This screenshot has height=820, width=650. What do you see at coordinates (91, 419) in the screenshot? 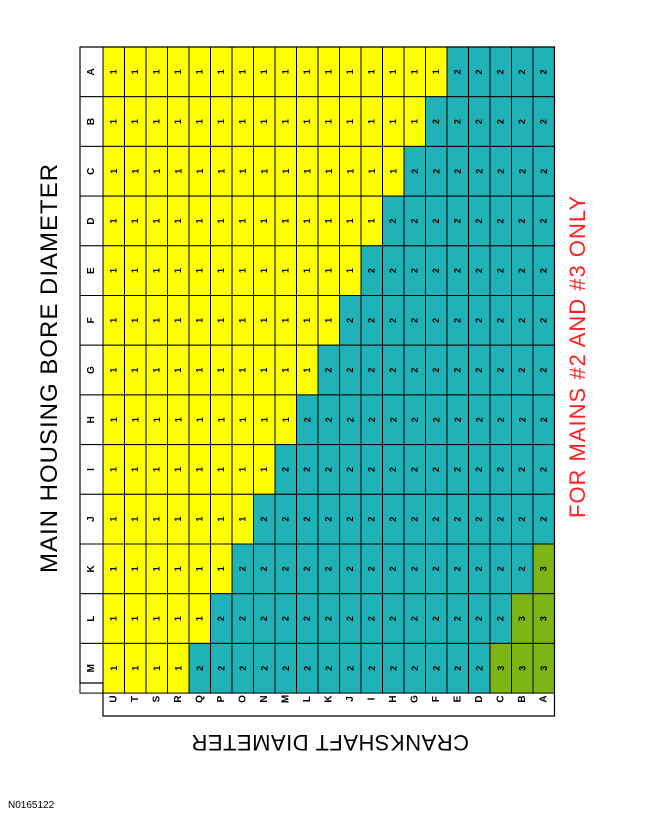
I see `bore-letter: H` at bounding box center [91, 419].